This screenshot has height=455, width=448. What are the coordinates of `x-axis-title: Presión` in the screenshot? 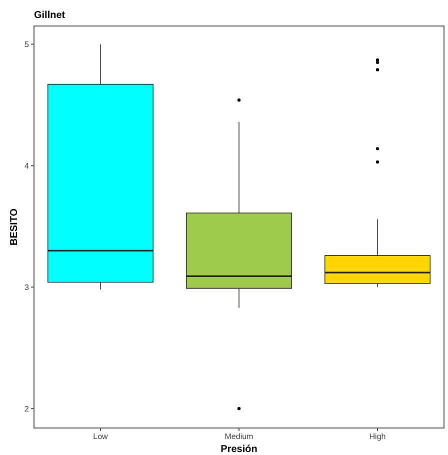 It's located at (239, 449).